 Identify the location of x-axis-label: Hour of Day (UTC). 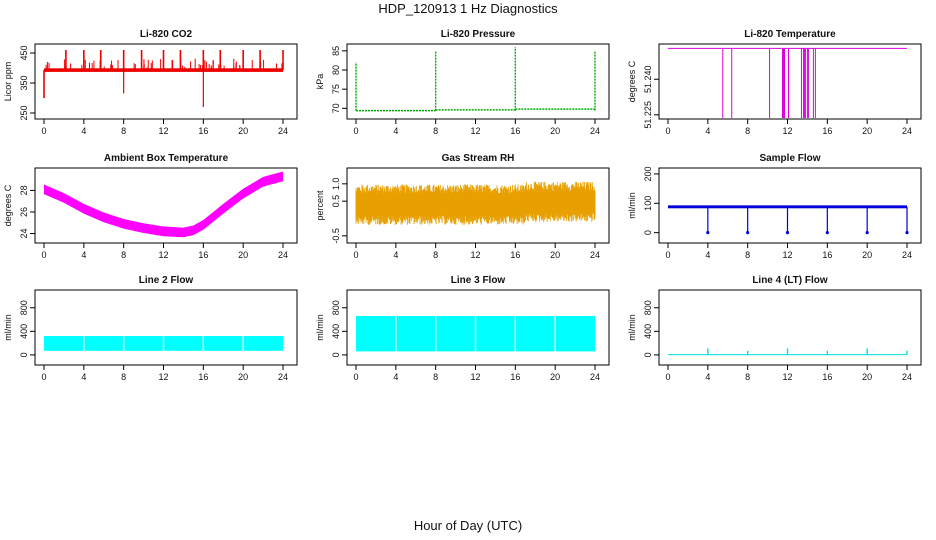
(468, 525).